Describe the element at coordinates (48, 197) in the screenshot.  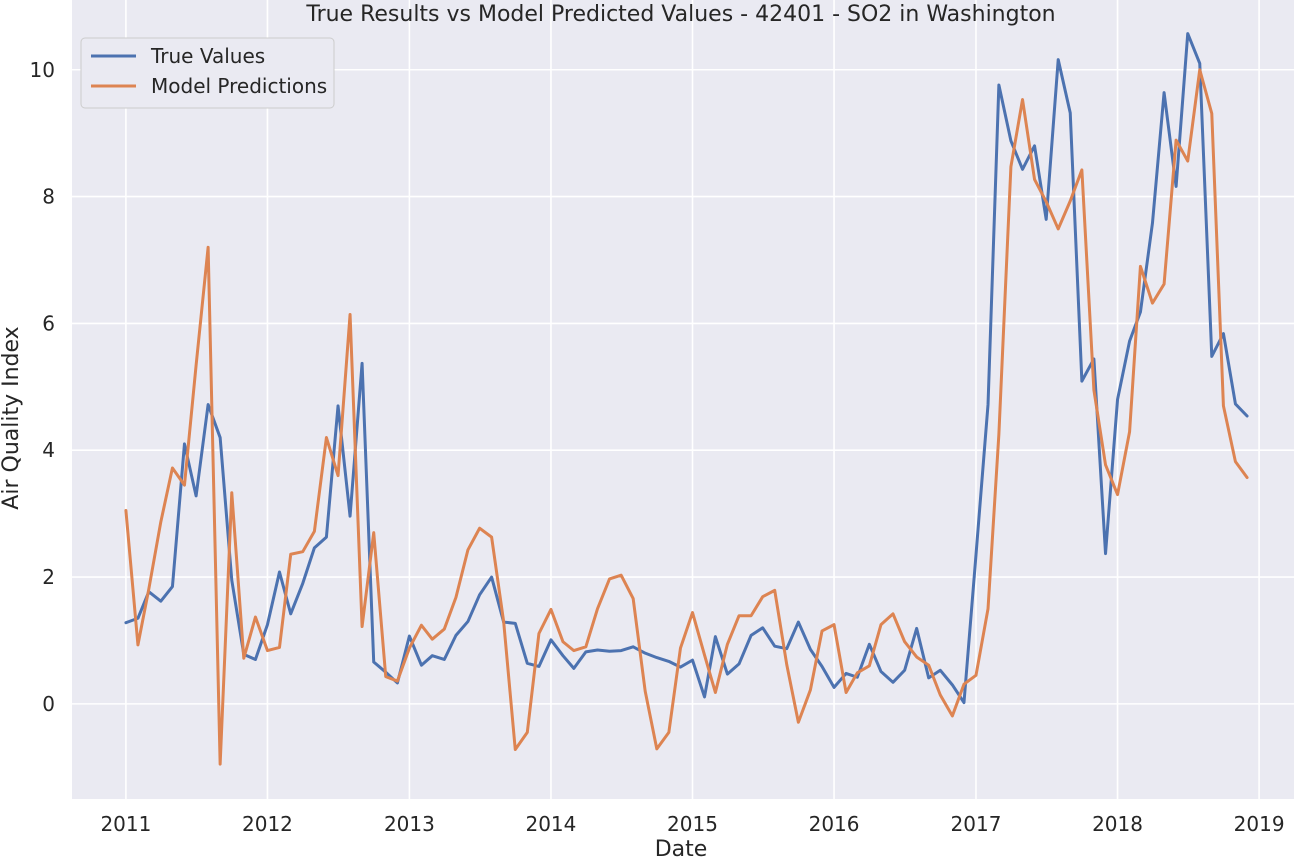
I see `y-tick-label: 8` at that location.